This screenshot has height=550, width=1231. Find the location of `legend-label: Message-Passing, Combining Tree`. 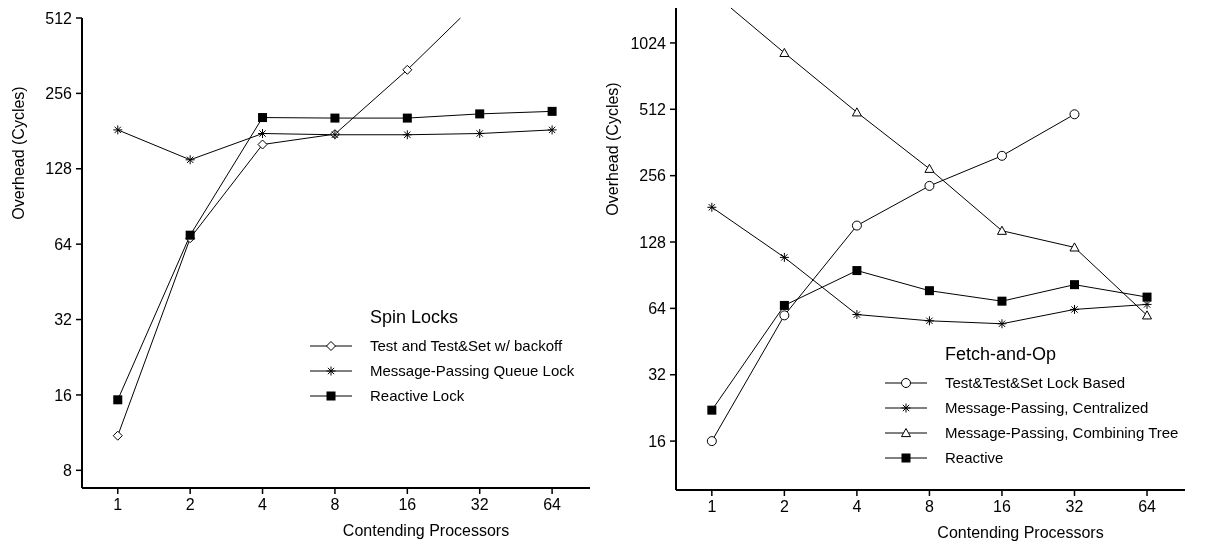

legend-label: Message-Passing, Combining Tree is located at coordinates (1062, 432).